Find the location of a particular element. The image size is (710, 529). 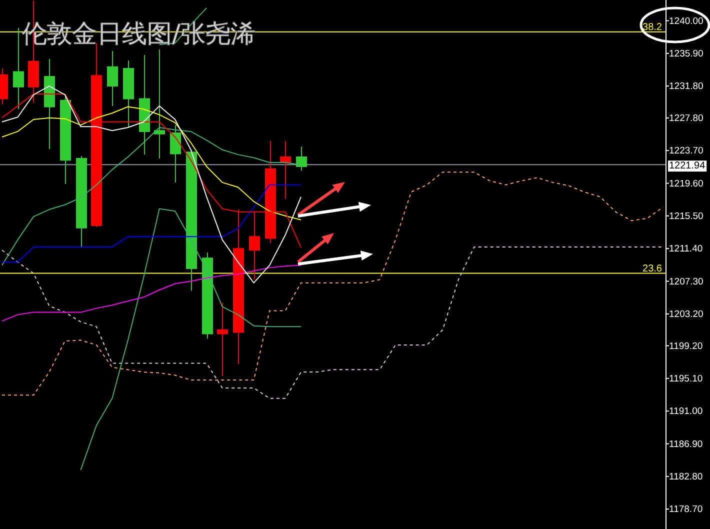

y-tick-label: 1211.40 is located at coordinates (686, 249).